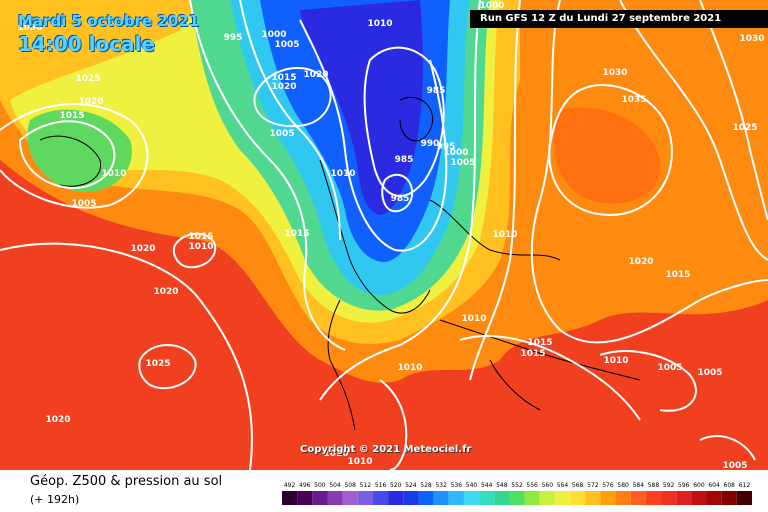  I want to click on scale-value: 496, so click(305, 485).